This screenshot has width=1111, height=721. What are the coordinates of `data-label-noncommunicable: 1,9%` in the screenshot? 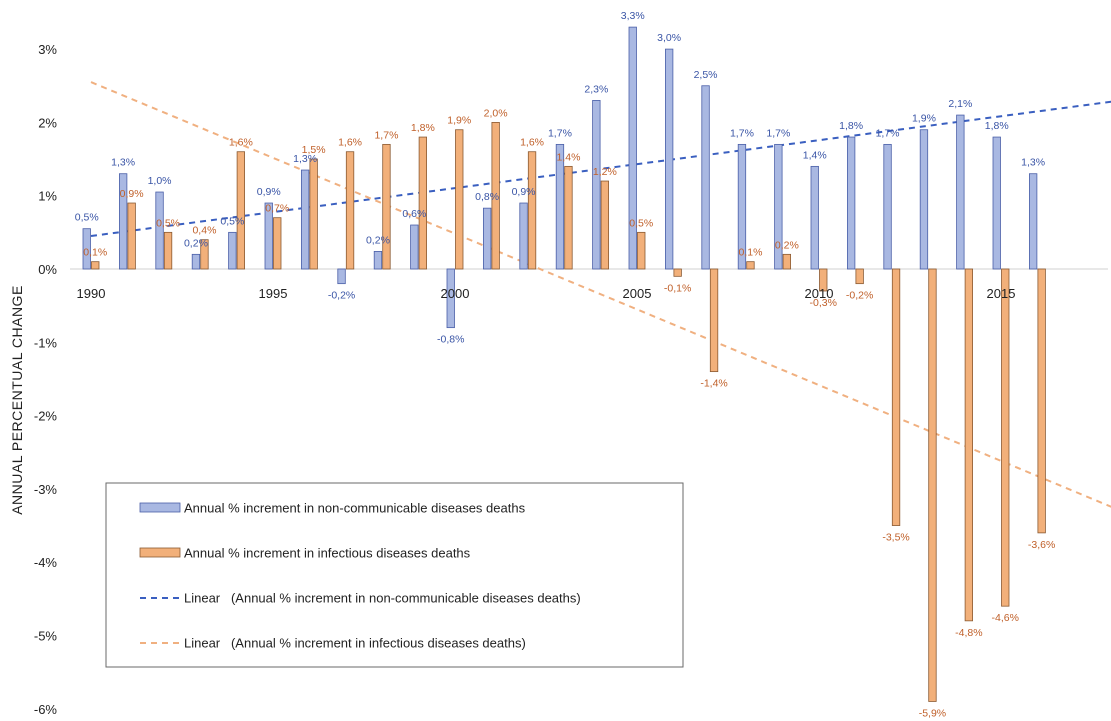 It's located at (924, 119).